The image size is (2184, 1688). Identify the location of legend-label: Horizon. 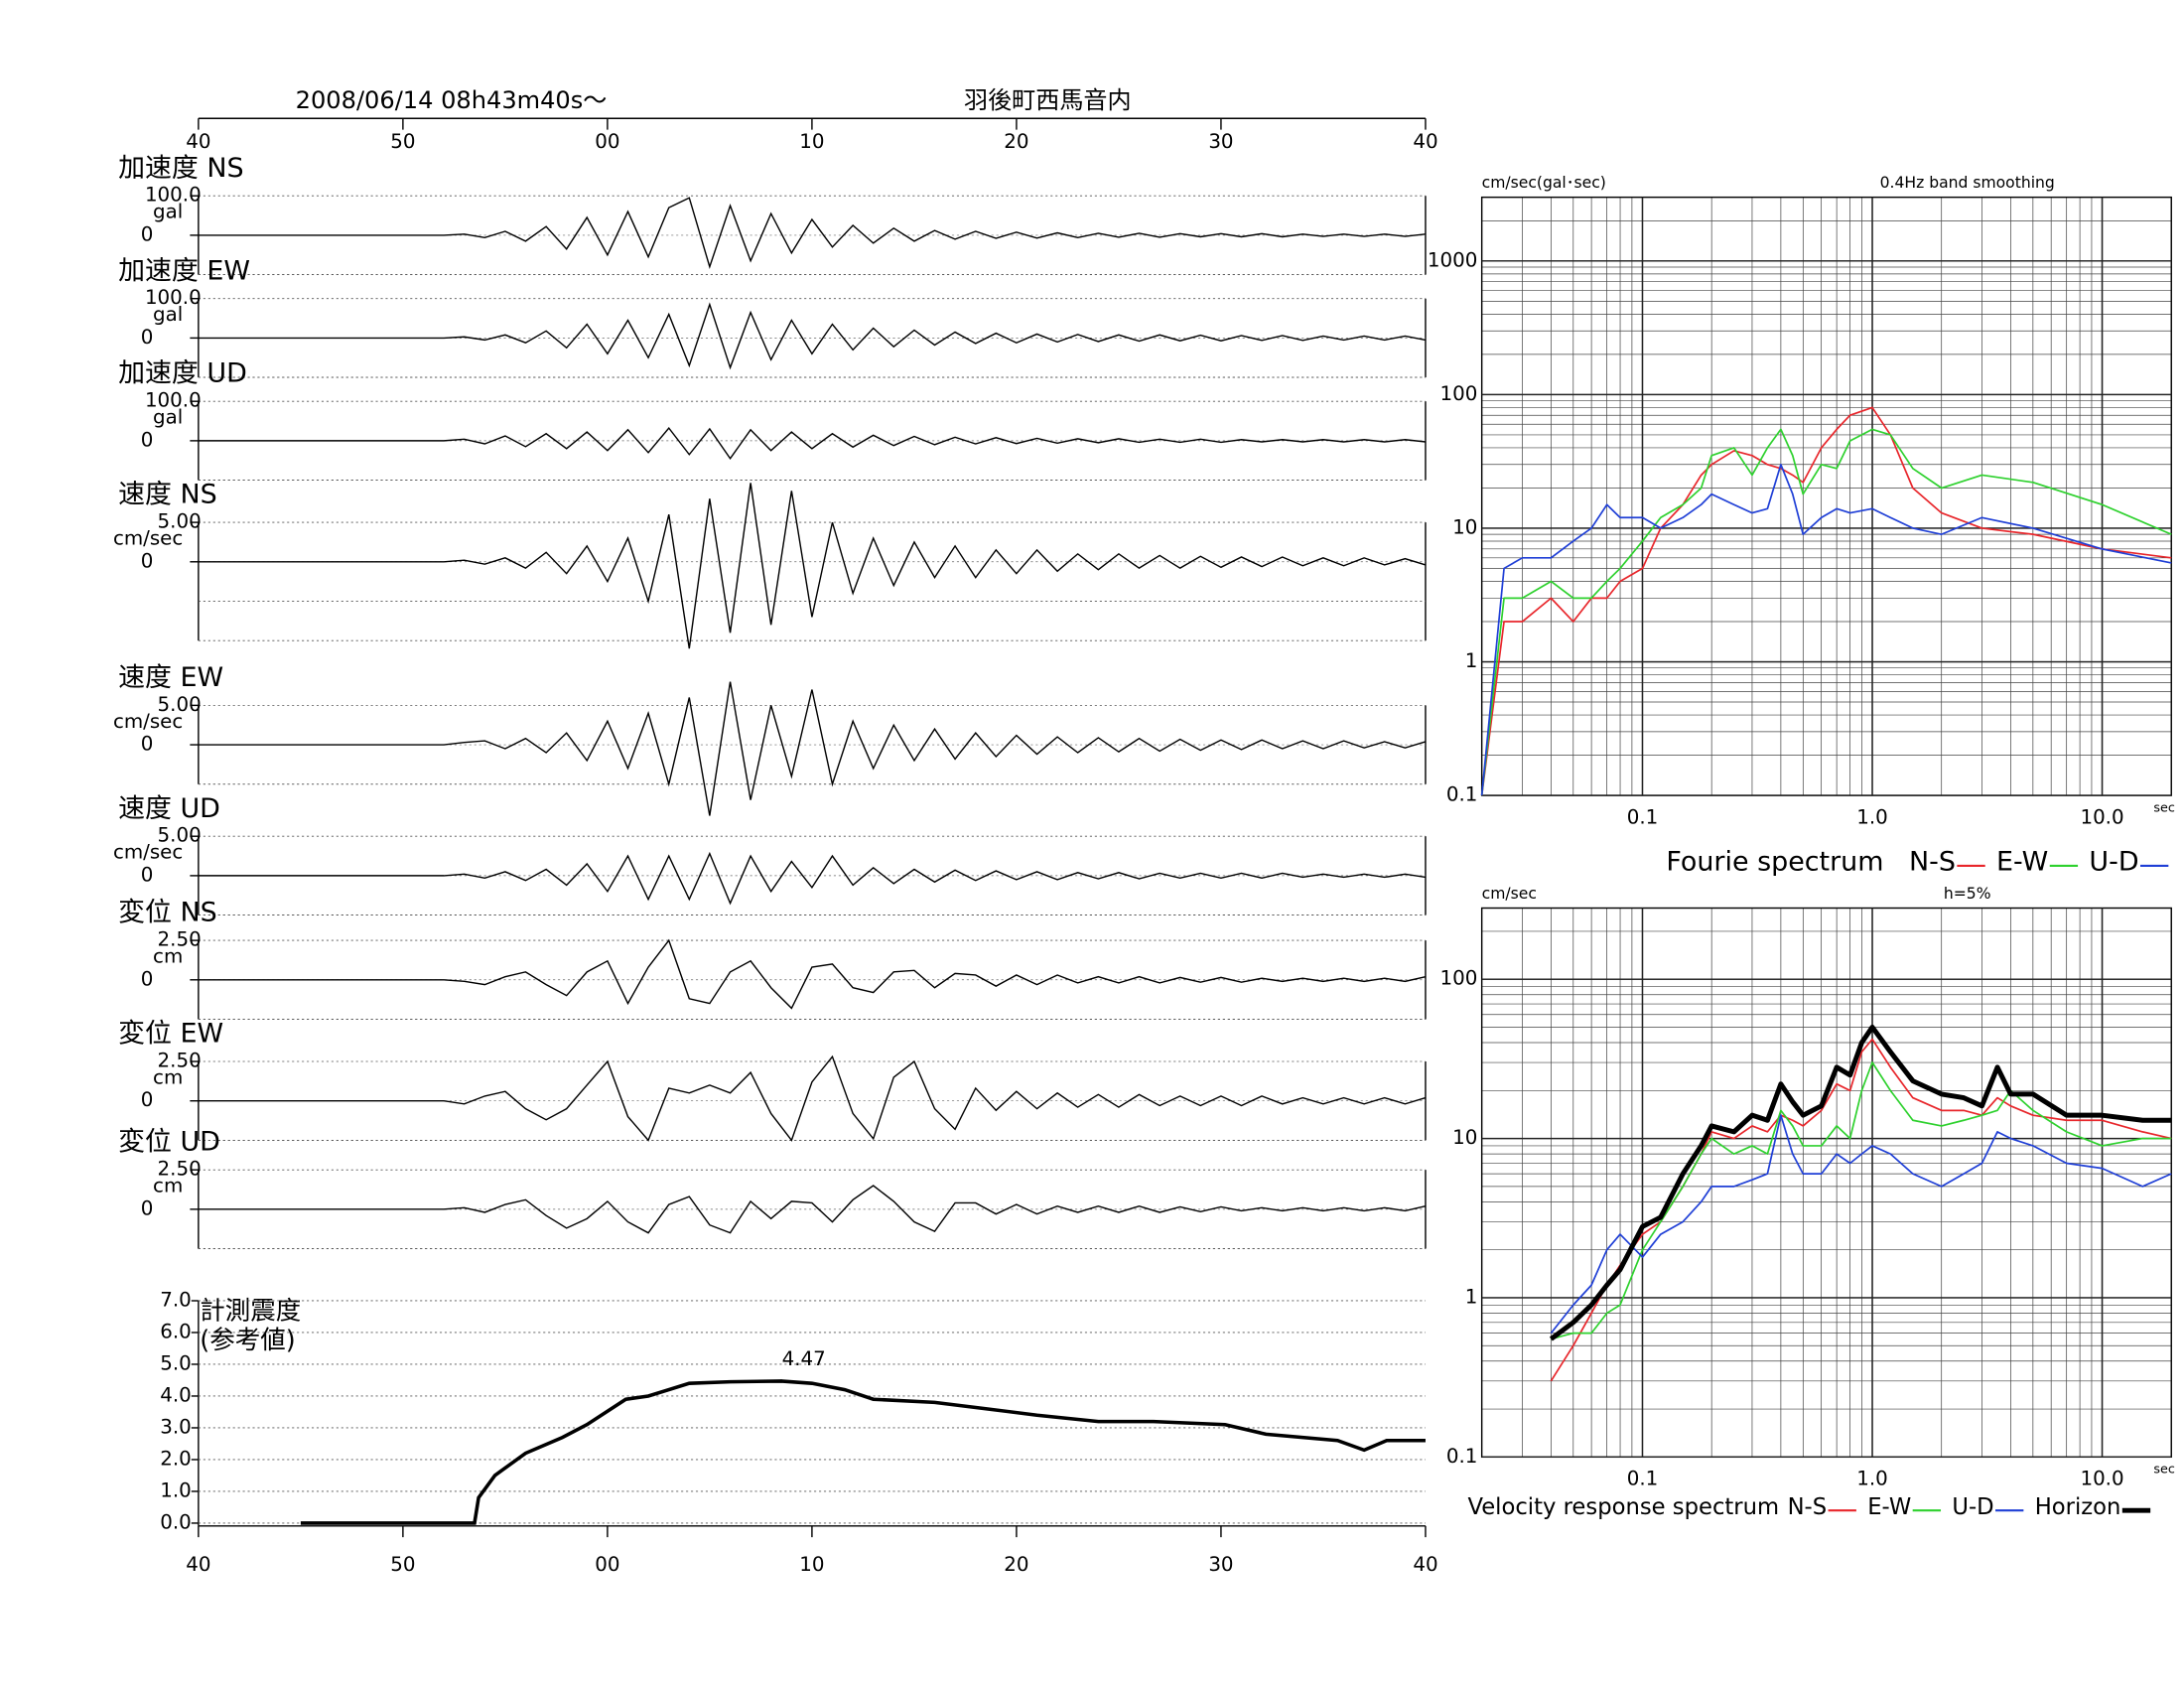
(2078, 1507).